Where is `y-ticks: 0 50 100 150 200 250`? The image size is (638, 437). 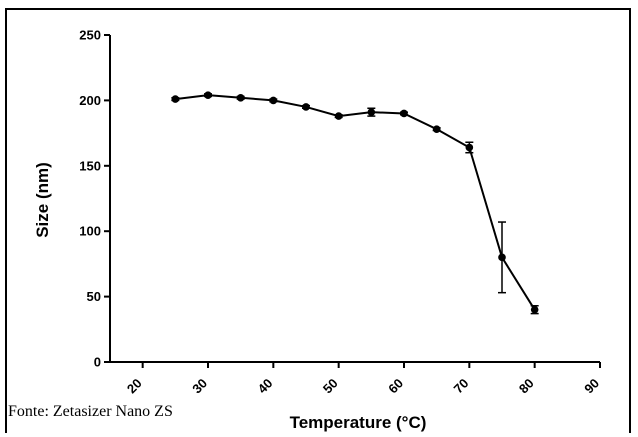 y-ticks: 0 50 100 150 200 250 is located at coordinates (94, 199).